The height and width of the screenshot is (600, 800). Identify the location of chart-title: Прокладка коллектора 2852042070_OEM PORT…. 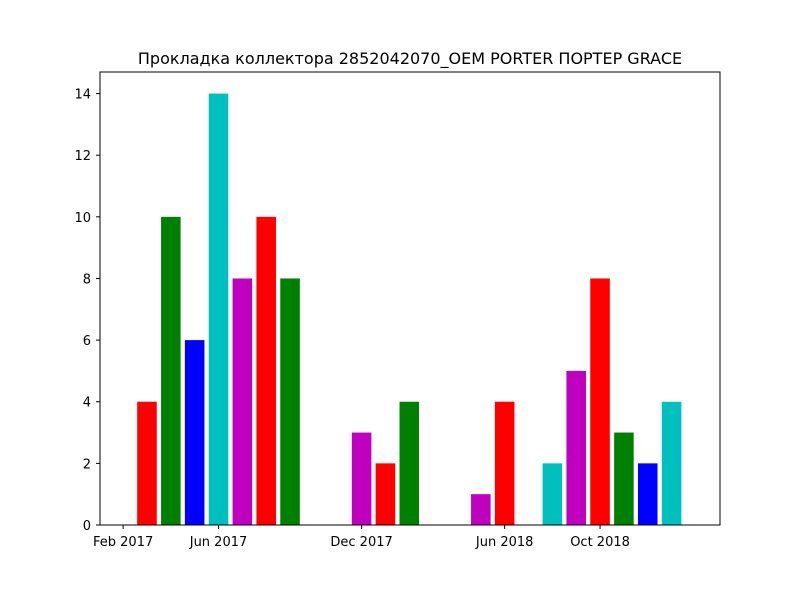
(410, 59).